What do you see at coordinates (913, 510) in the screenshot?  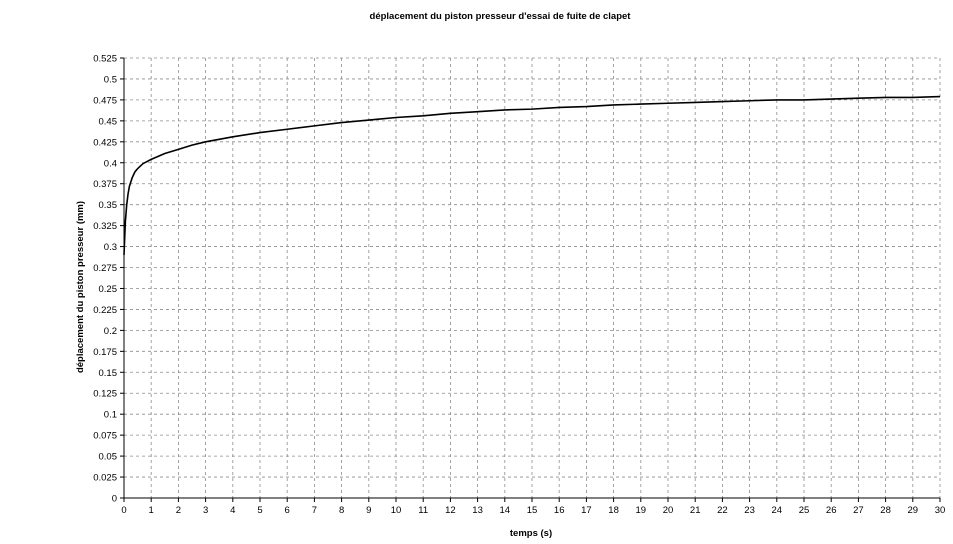 I see `x-tick-label: 29` at bounding box center [913, 510].